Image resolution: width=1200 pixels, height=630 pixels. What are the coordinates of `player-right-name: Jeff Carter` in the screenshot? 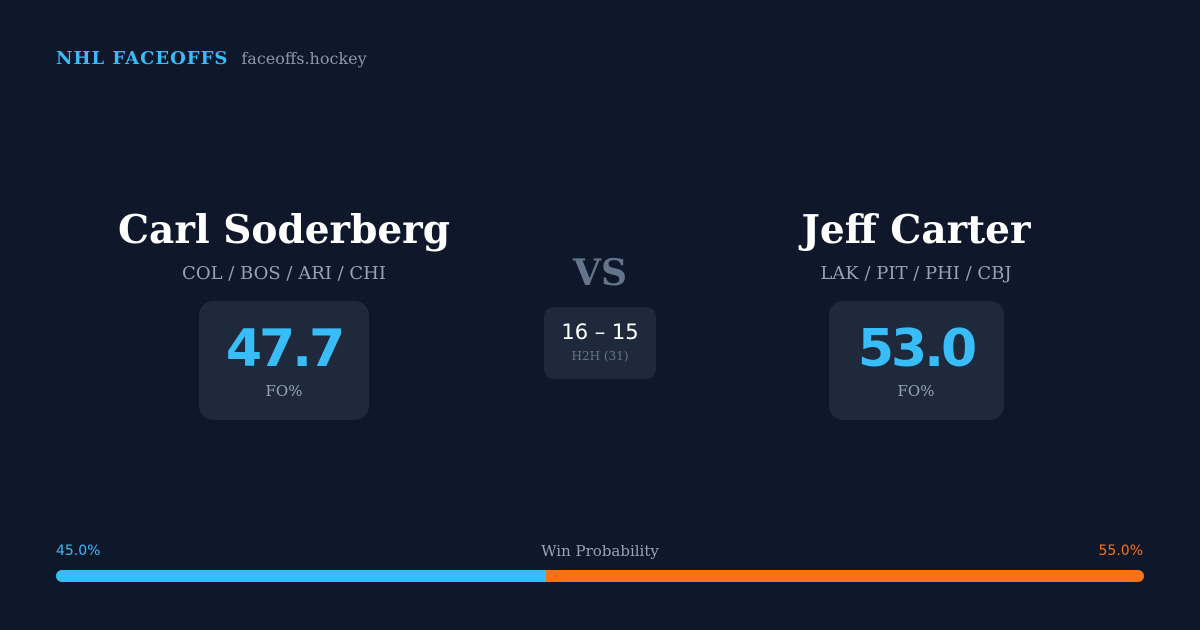 It's located at (916, 230).